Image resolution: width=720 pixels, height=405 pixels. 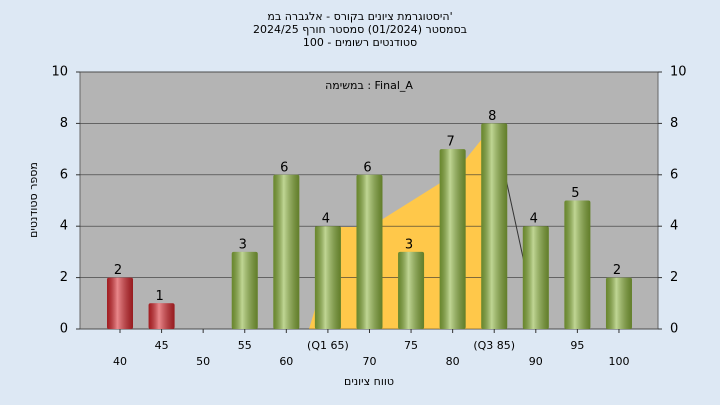 I want to click on x-axis-label: טווח ציונים, so click(x=369, y=381).